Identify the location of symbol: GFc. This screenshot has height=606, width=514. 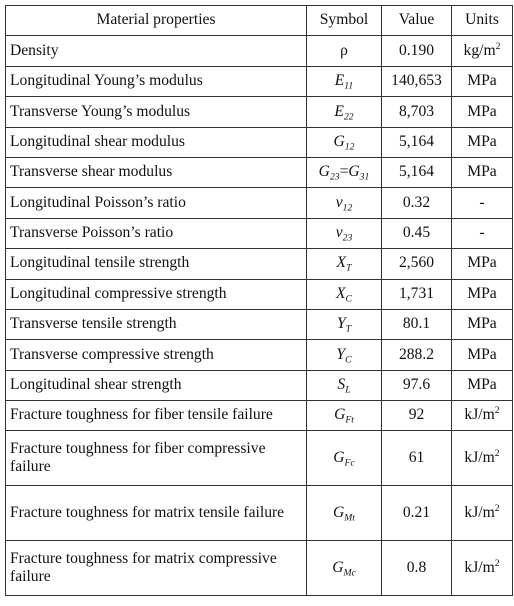
(344, 458).